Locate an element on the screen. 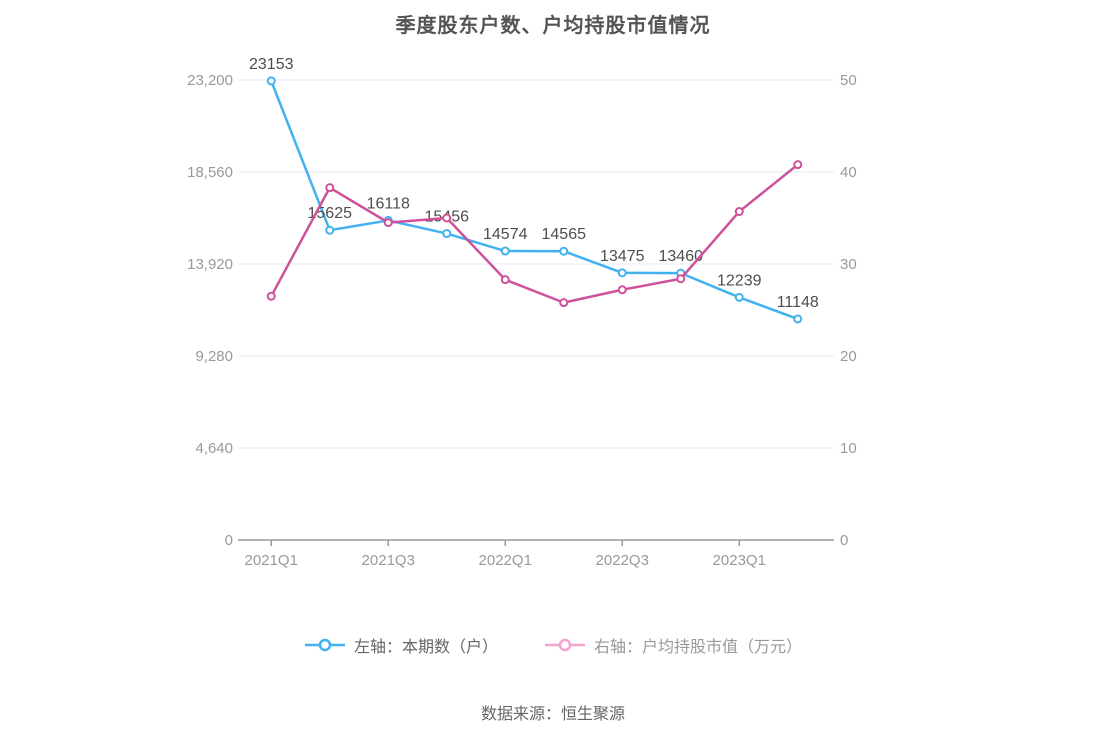 The width and height of the screenshot is (1106, 737). left-axis-tick-label: 23,200 is located at coordinates (210, 80).